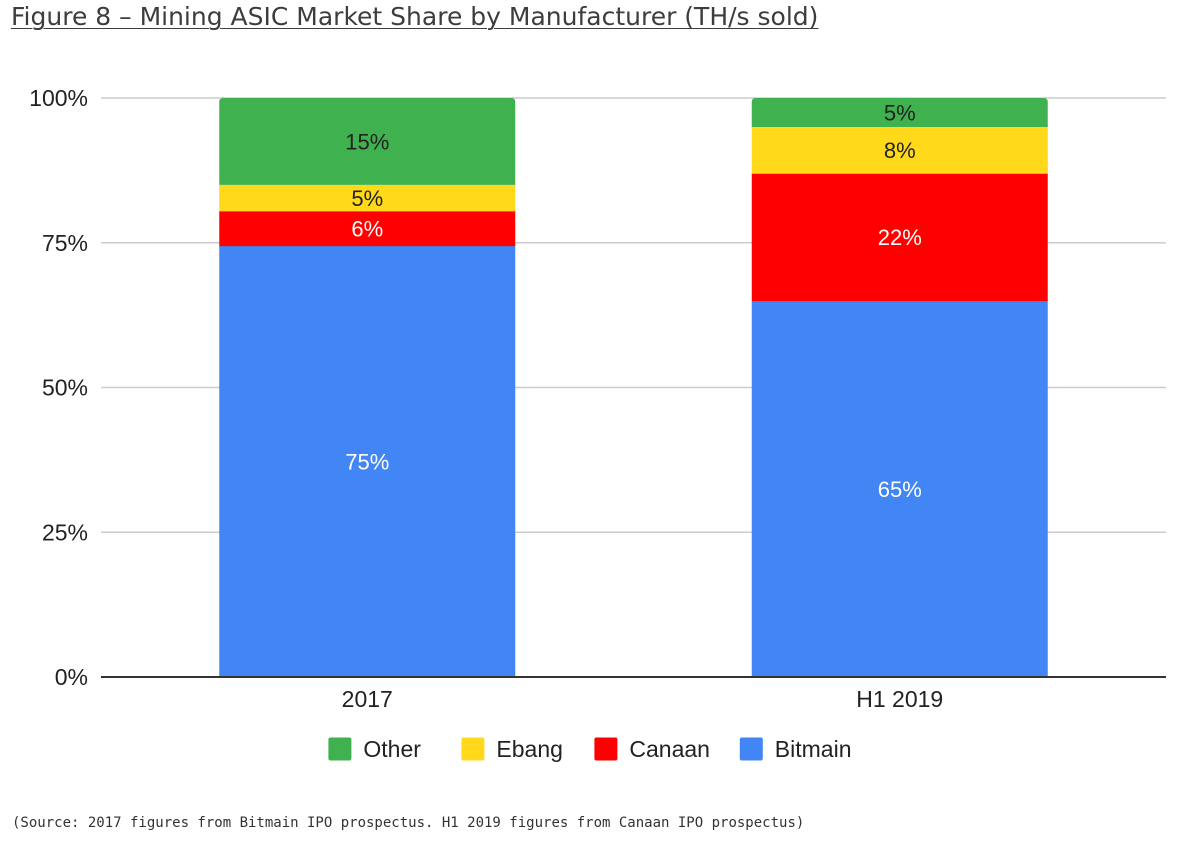 This screenshot has height=844, width=1202. Describe the element at coordinates (65, 532) in the screenshot. I see `y-tick-label: 25%` at that location.